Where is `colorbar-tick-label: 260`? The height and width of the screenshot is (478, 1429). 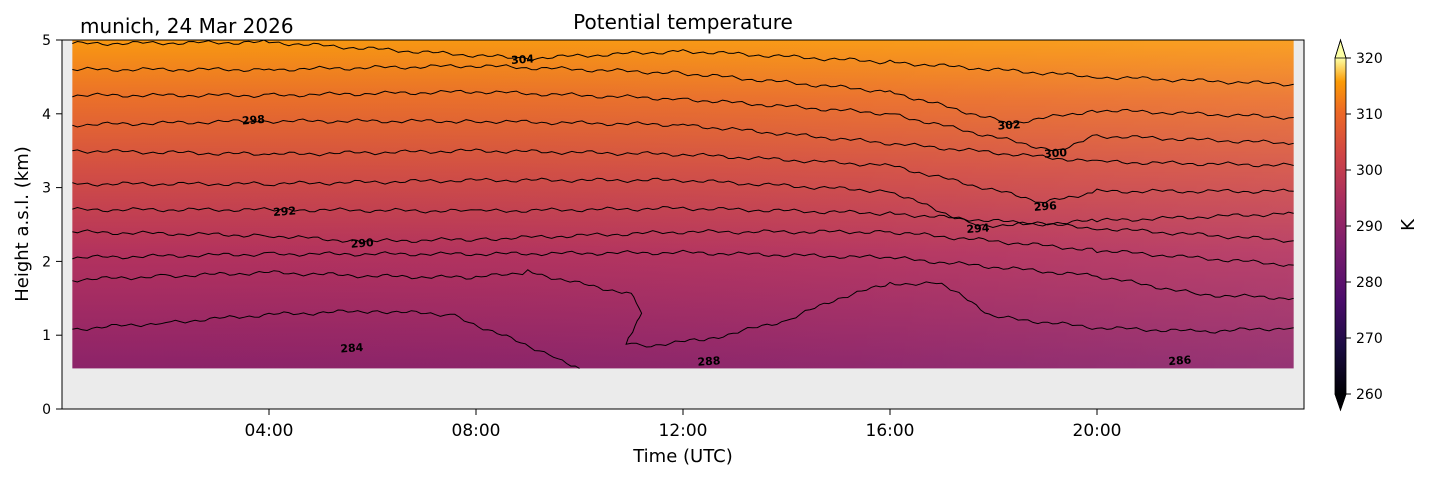 colorbar-tick-label: 260 is located at coordinates (1369, 395).